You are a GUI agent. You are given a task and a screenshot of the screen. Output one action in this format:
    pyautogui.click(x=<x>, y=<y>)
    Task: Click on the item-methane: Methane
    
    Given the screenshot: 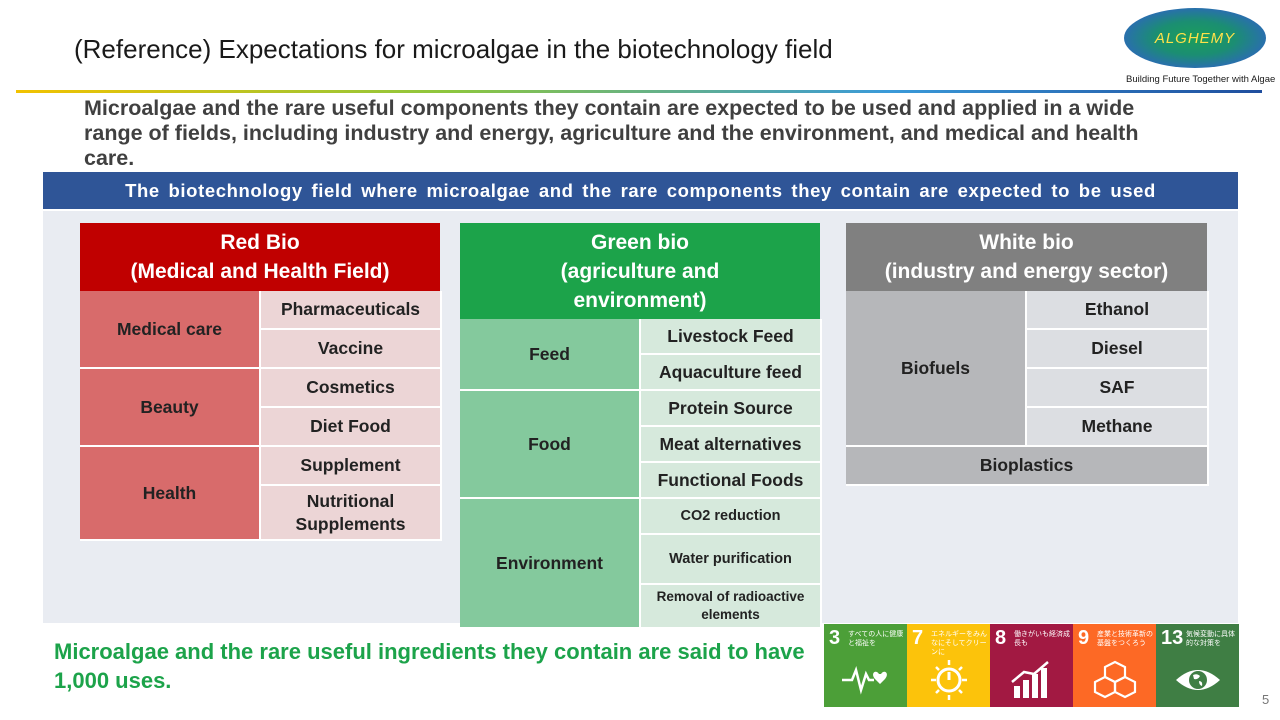 What is the action you would take?
    pyautogui.click(x=1118, y=427)
    